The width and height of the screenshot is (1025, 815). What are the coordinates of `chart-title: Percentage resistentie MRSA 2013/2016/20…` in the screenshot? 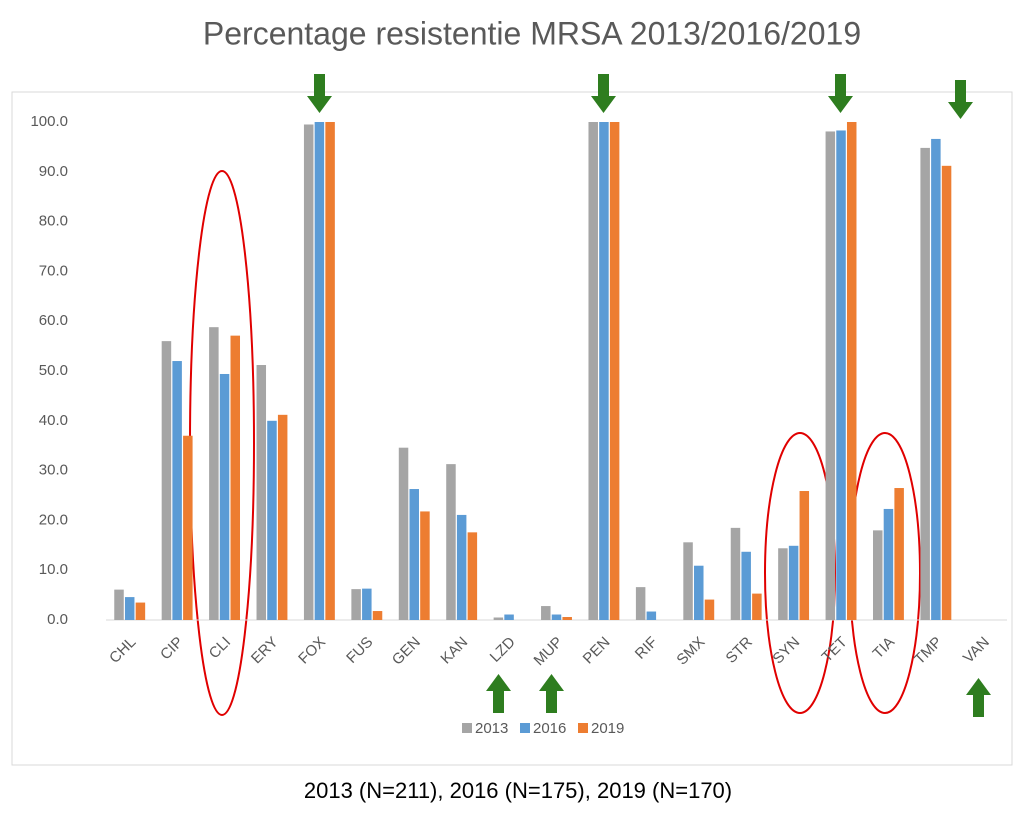 It's located at (532, 33).